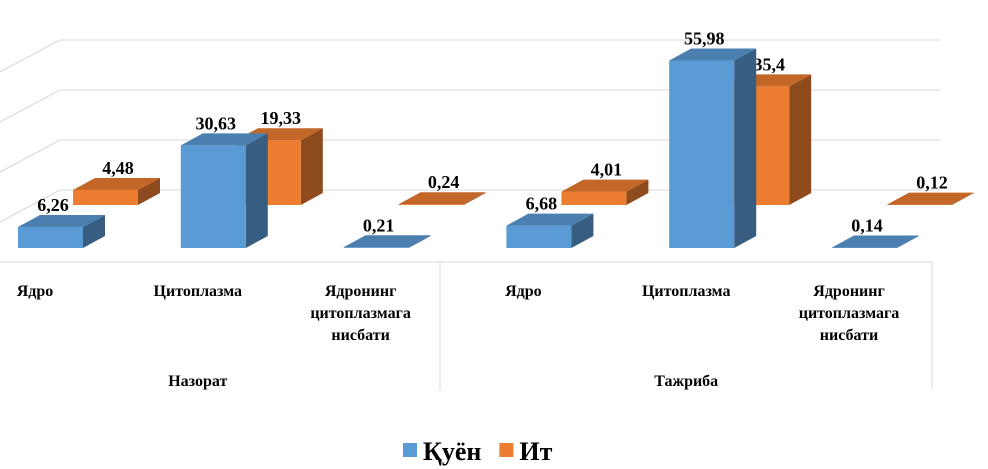 Image resolution: width=988 pixels, height=469 pixels. What do you see at coordinates (452, 451) in the screenshot?
I see `legend-label: Қуён` at bounding box center [452, 451].